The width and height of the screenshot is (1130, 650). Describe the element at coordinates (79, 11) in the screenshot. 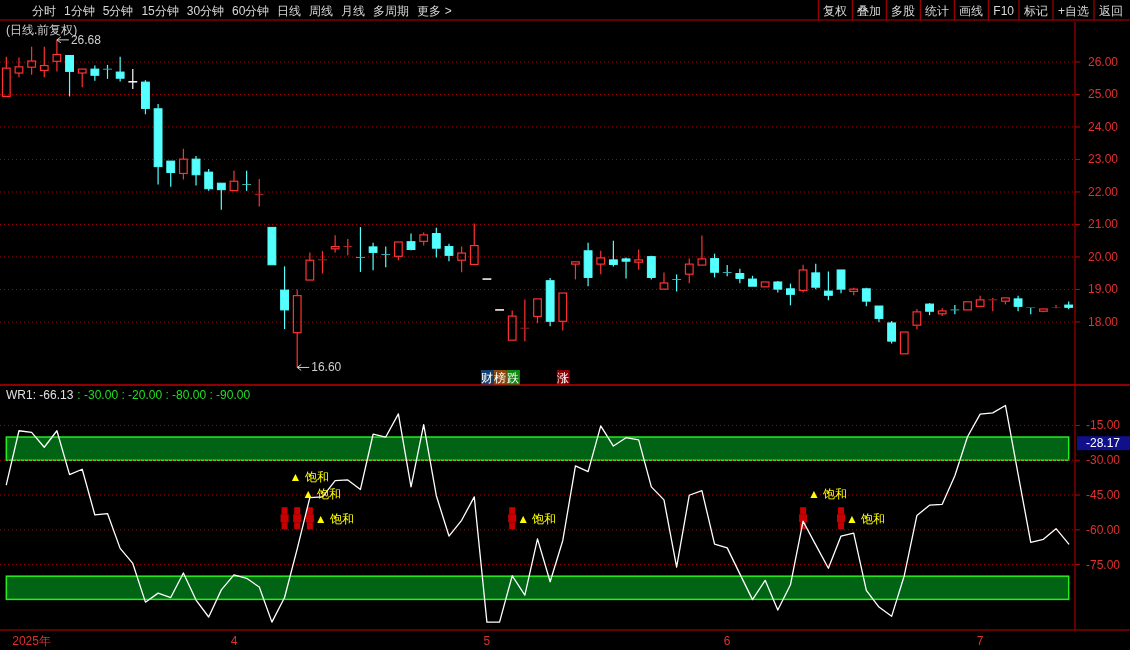

I see `text: 1分钟` at that location.